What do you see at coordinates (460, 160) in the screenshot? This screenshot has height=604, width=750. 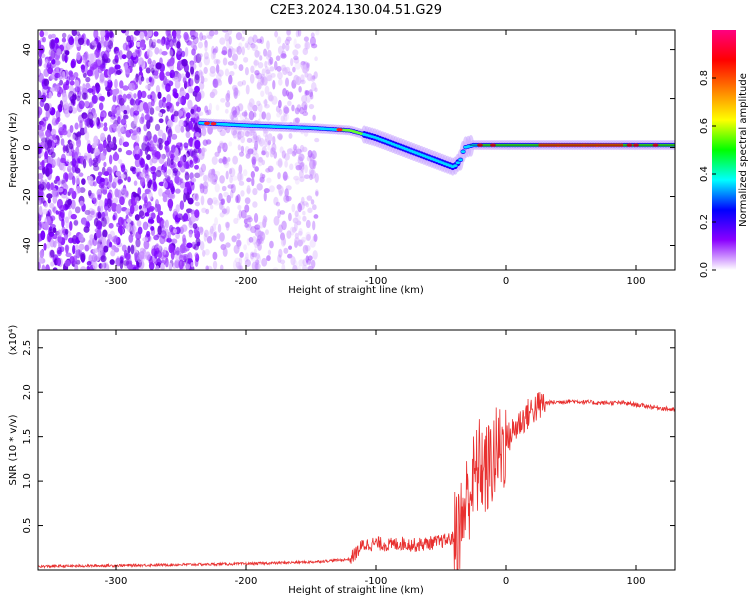 I see `spectrogram-ridge-peak` at bounding box center [460, 160].